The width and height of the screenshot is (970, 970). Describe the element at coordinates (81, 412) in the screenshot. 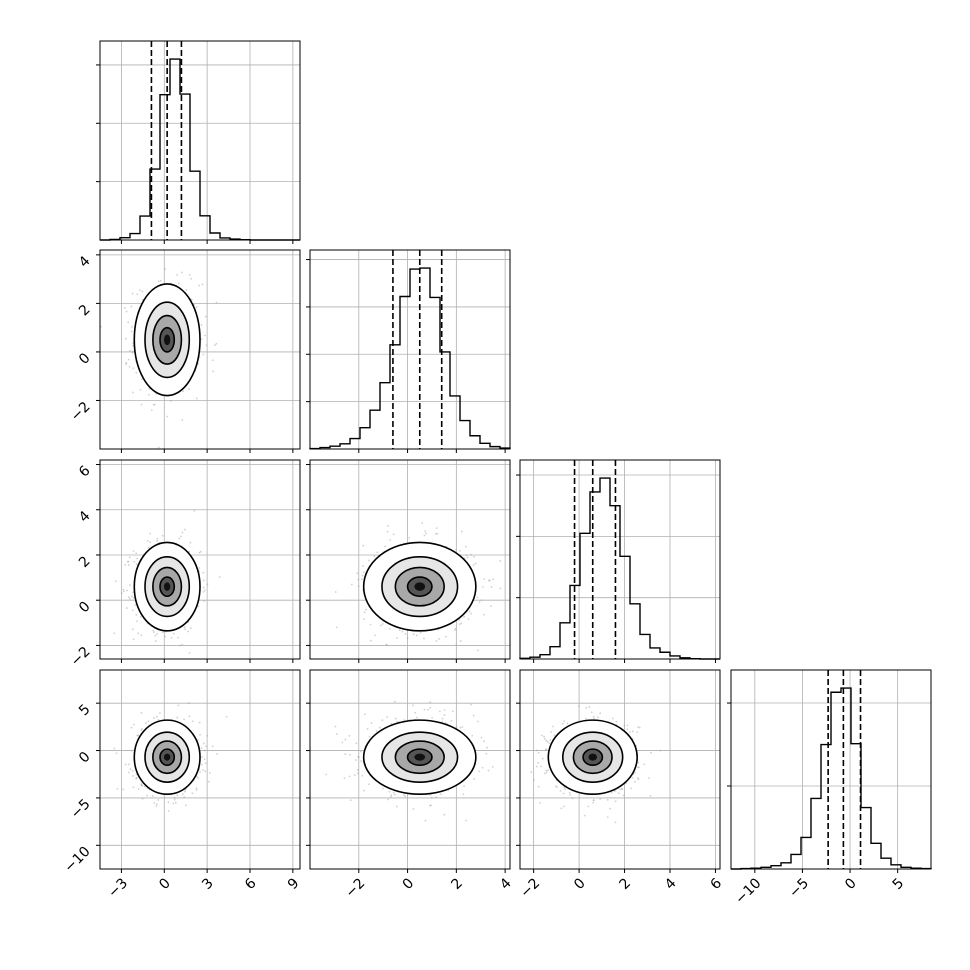

I see `y-tick-label-1: −2` at that location.